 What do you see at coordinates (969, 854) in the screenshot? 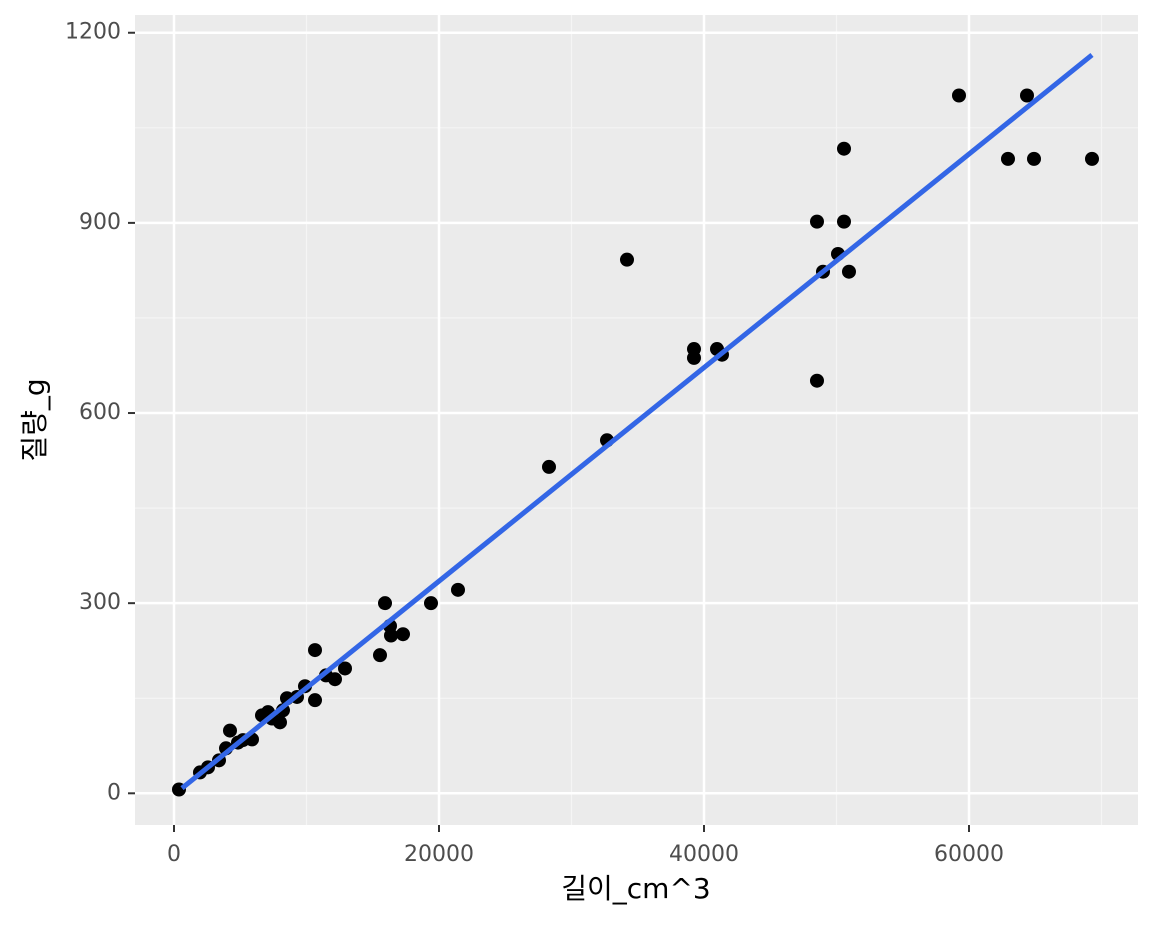
I see `x-tick-label: 60000` at bounding box center [969, 854].